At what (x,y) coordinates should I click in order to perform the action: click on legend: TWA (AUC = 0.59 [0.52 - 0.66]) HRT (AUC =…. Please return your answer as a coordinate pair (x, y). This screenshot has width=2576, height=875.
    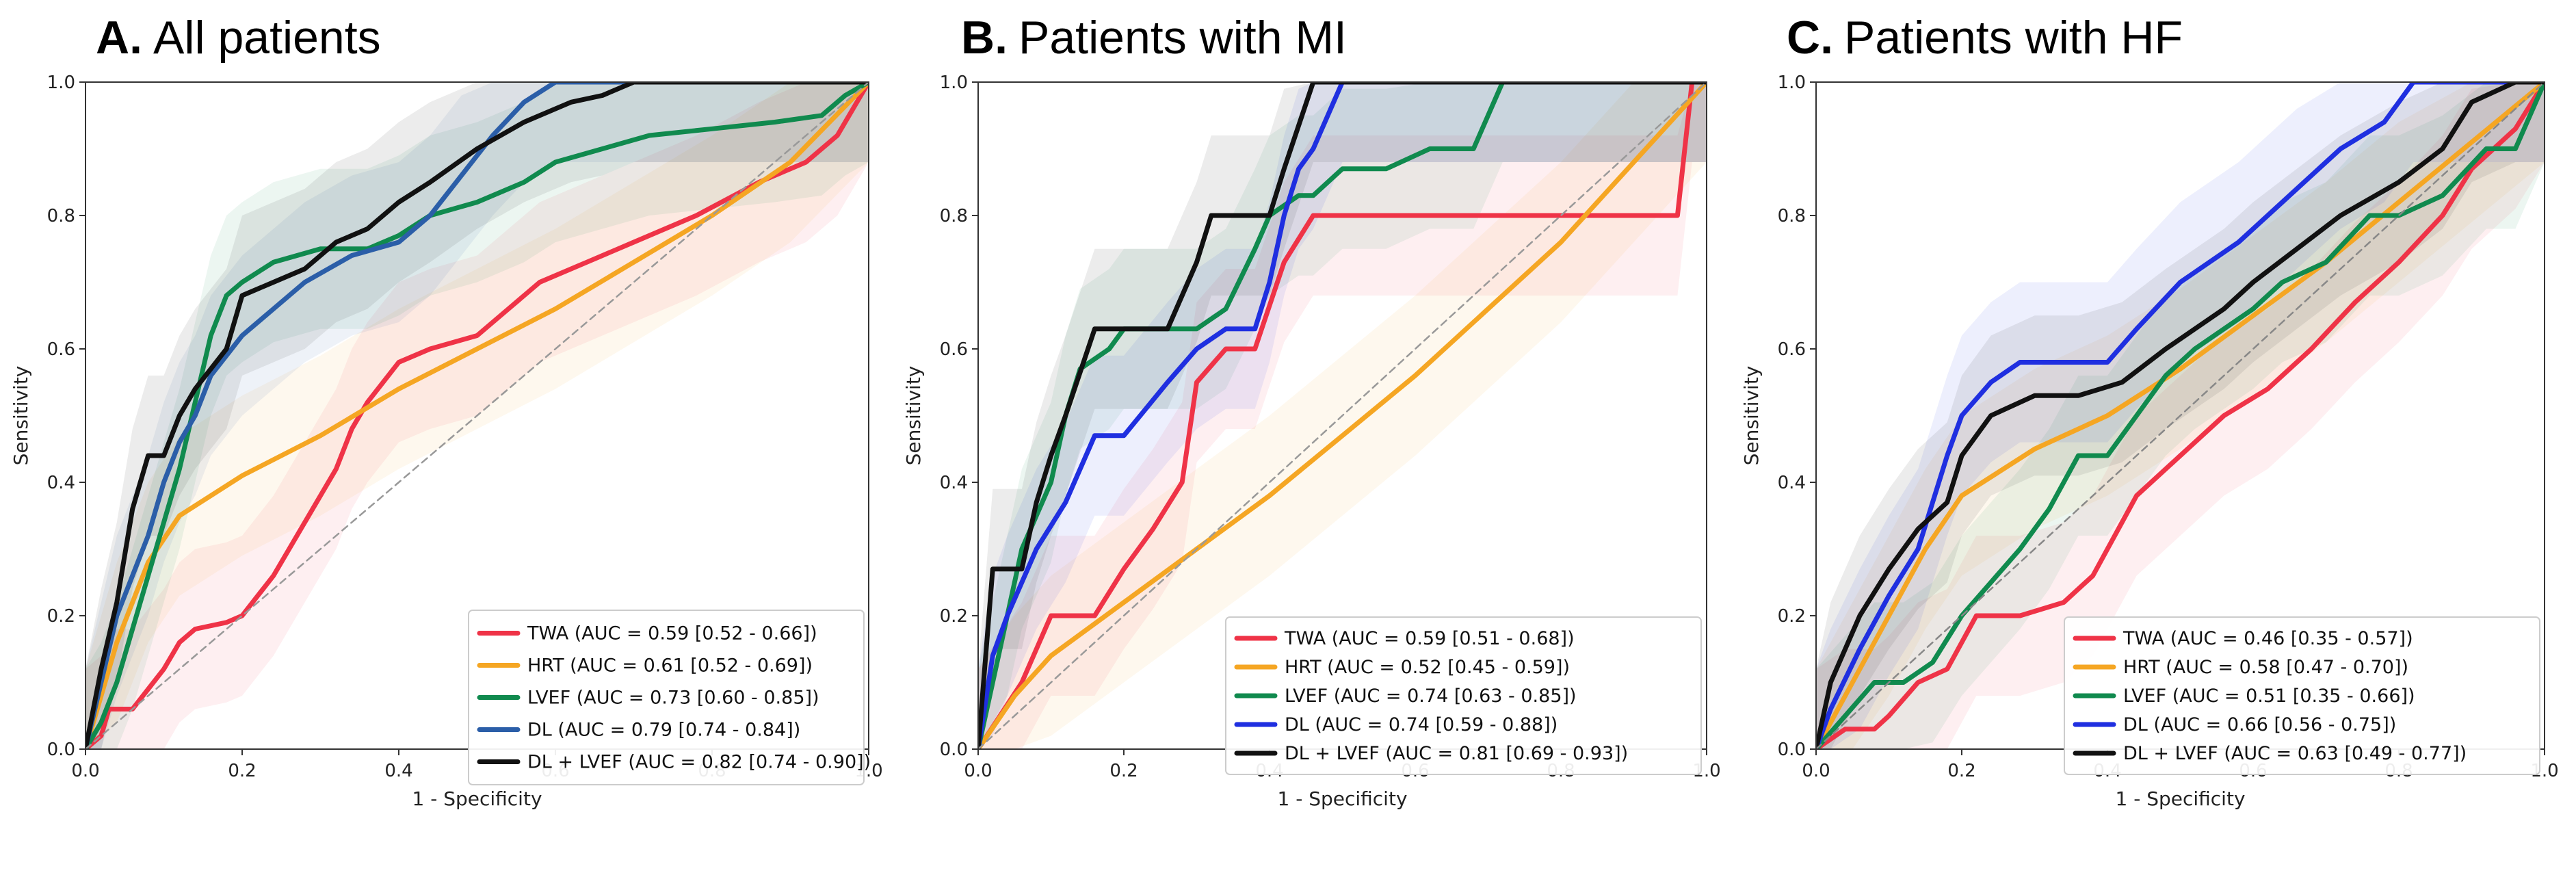
    Looking at the image, I should click on (669, 697).